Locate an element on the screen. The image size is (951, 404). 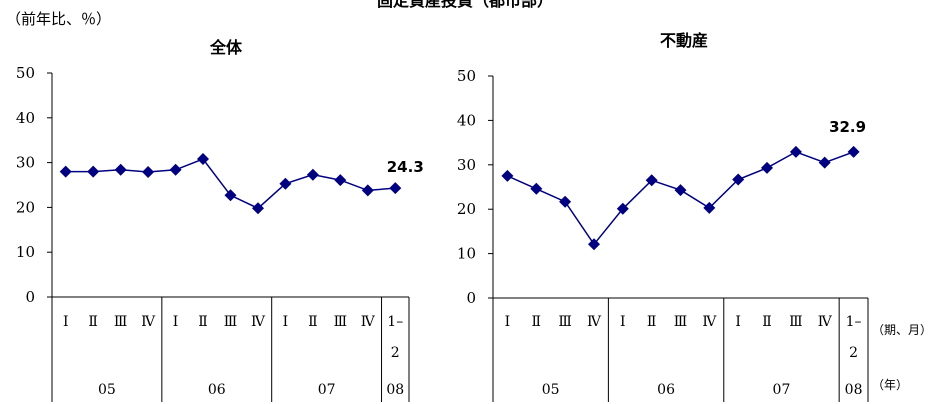
chart-title: 全体 is located at coordinates (226, 47).